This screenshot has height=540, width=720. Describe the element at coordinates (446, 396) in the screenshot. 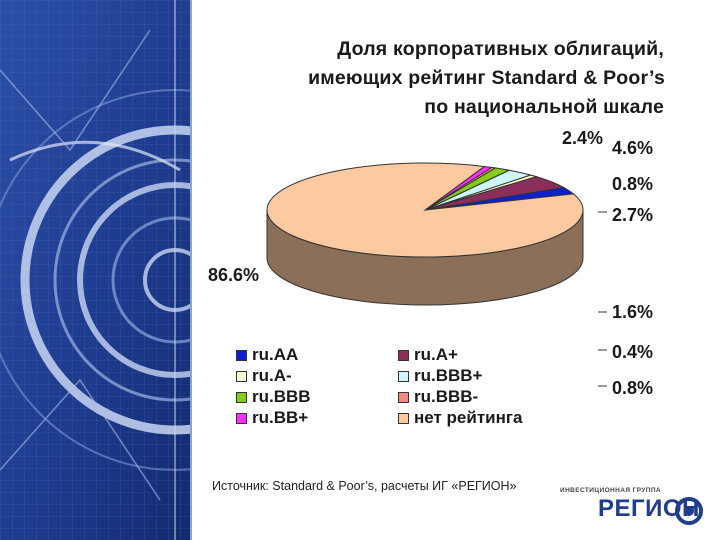

I see `legend-label: ru.BBB-` at that location.